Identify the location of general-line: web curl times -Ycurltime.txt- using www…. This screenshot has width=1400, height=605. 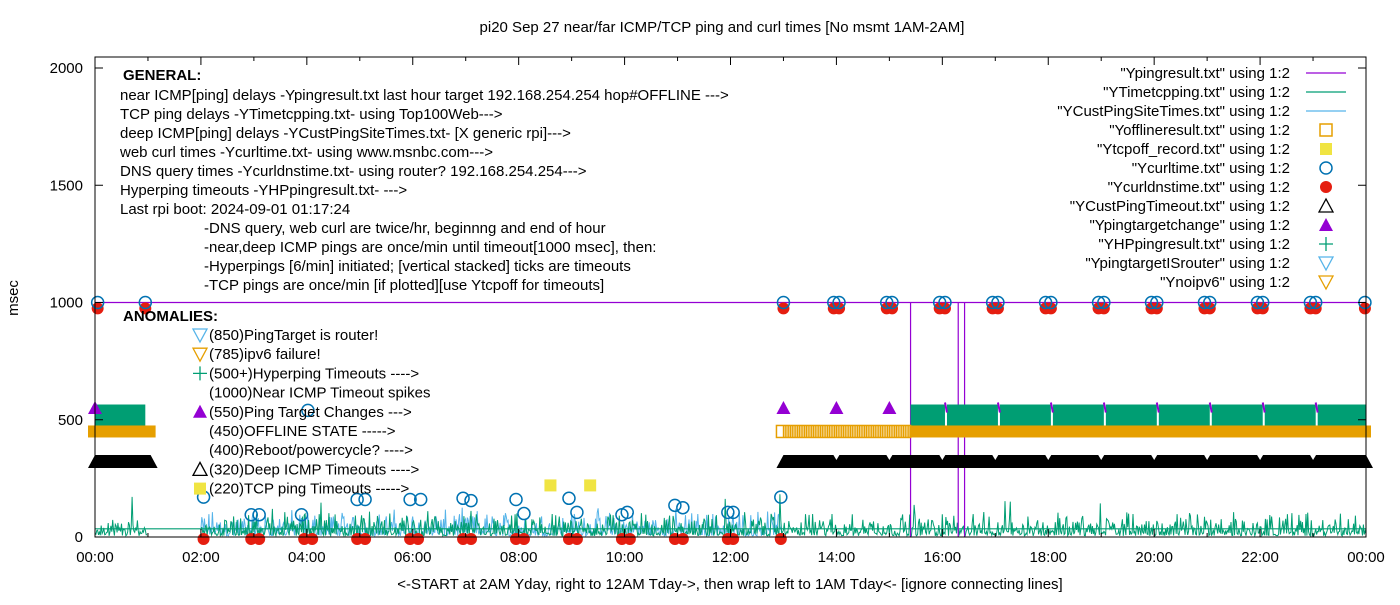
(306, 152).